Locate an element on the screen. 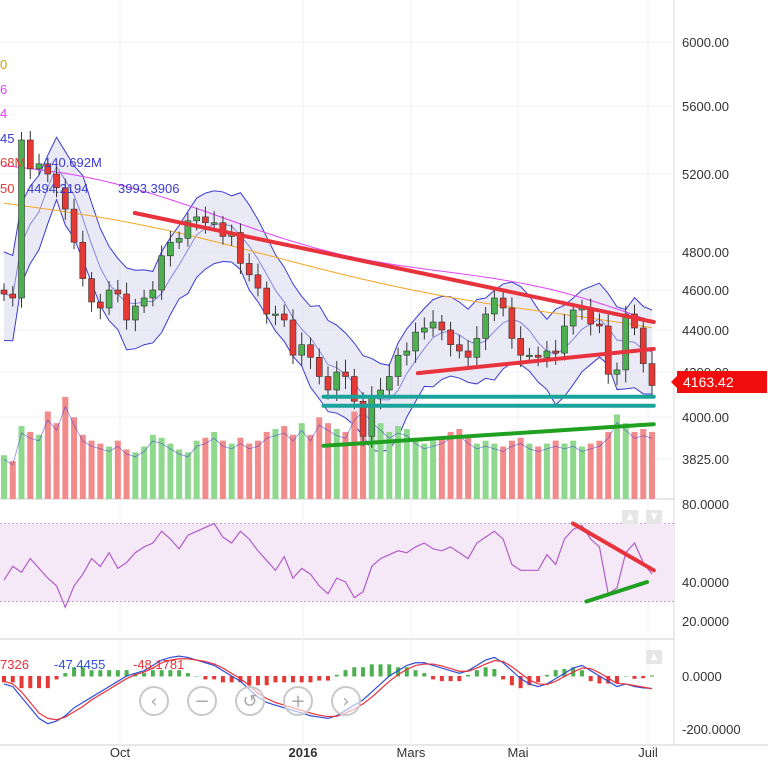 The image size is (768, 760). moving-average-orange is located at coordinates (328, 265).